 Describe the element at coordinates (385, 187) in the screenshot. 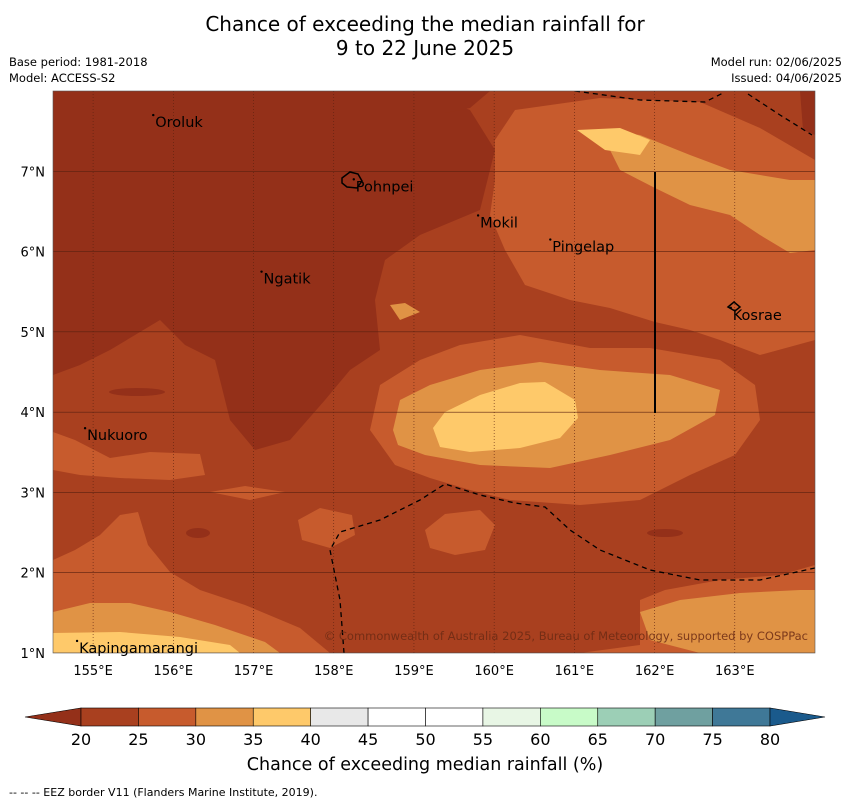

I see `place-label: Pohnpei` at that location.